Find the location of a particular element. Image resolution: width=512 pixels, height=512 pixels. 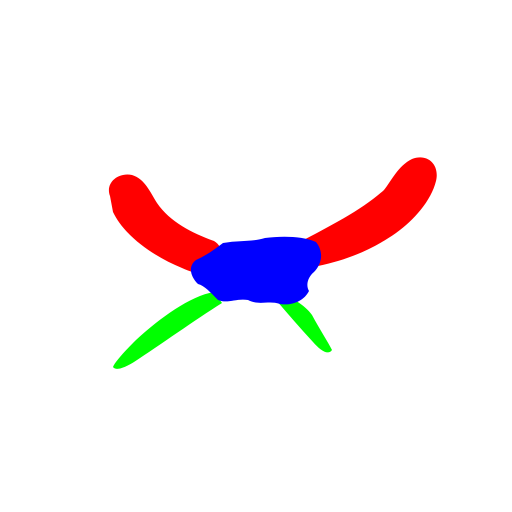

body is located at coordinates (256, 270).